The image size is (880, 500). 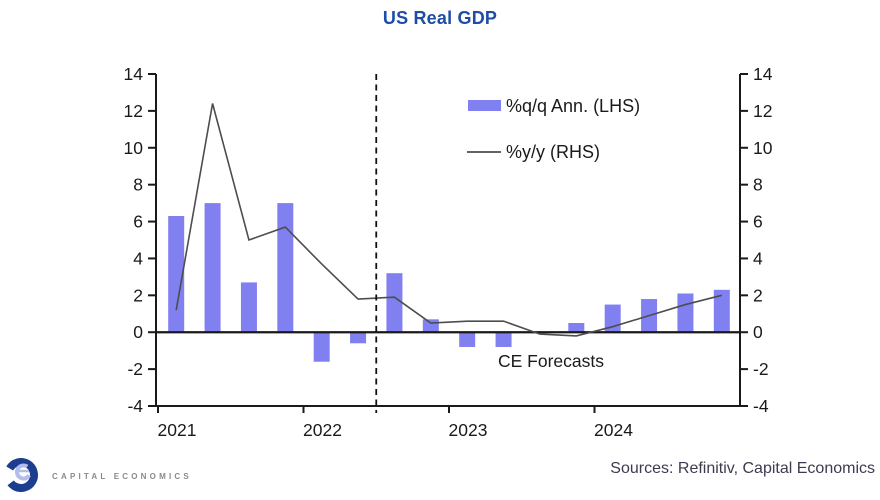 What do you see at coordinates (762, 111) in the screenshot?
I see `right-axis-label: 12` at bounding box center [762, 111].